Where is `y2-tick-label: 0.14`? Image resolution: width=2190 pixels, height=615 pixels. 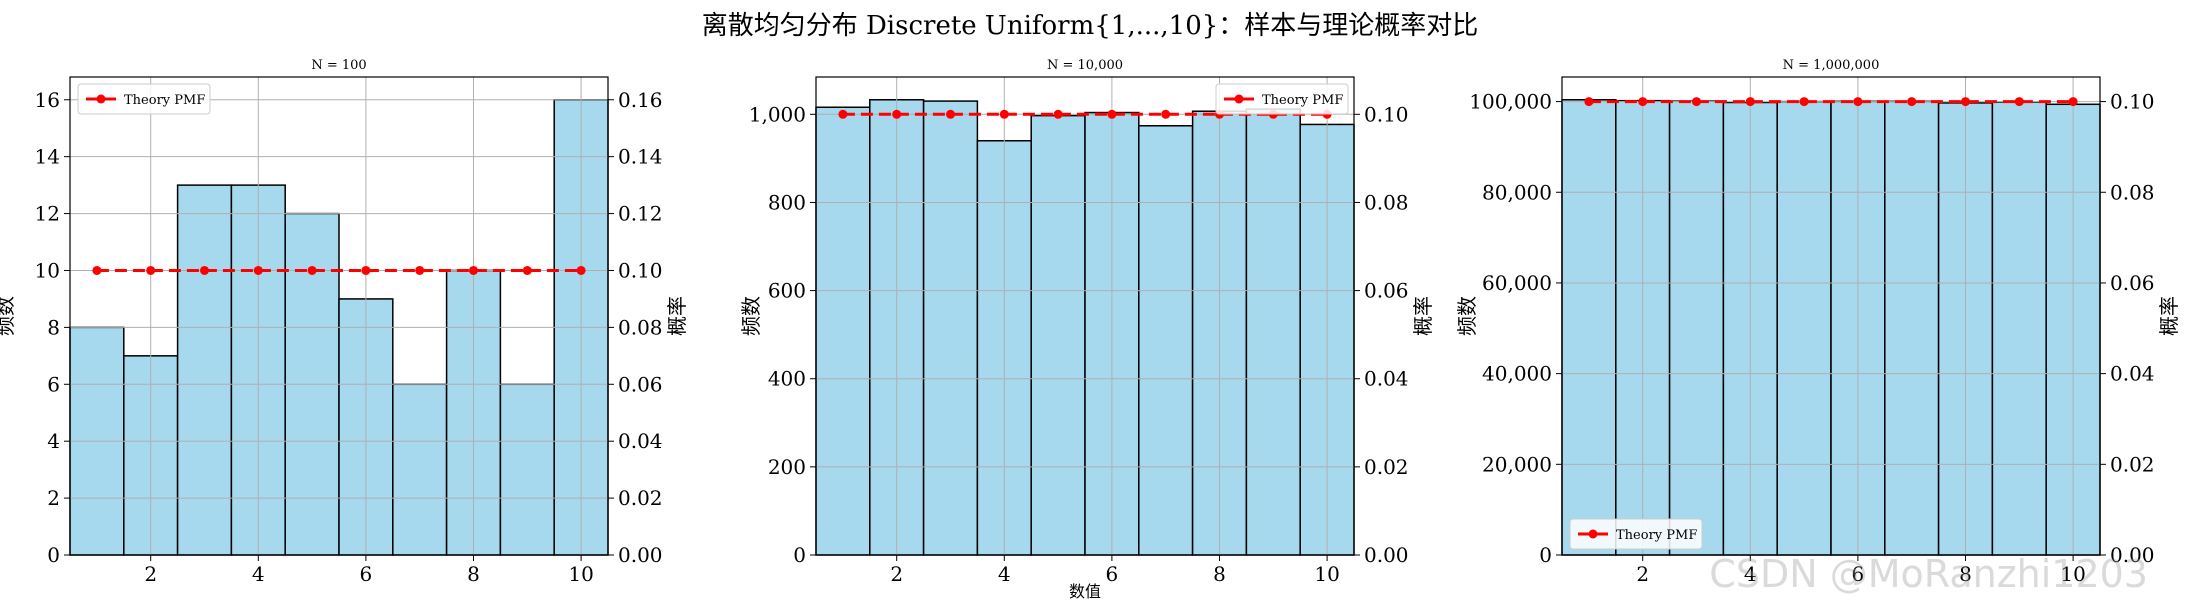 y2-tick-label: 0.14 is located at coordinates (640, 157).